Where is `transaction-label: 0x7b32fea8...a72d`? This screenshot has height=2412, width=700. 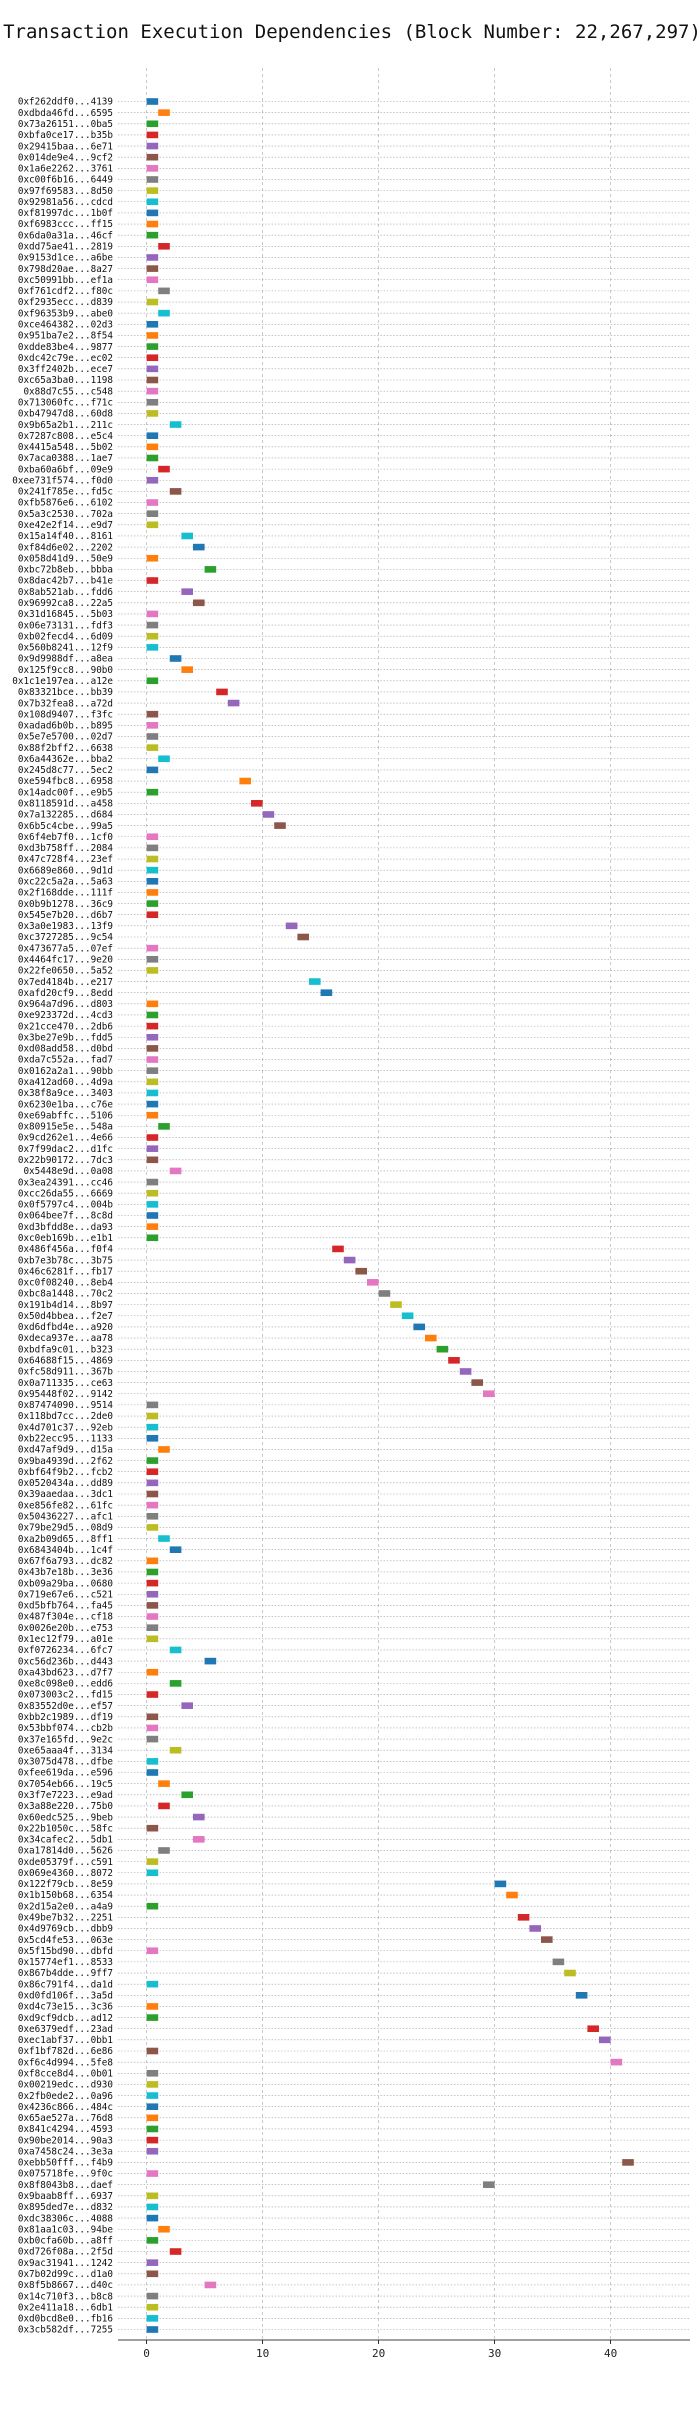
transaction-label: 0x7b32fea8...a72d is located at coordinates (65, 703).